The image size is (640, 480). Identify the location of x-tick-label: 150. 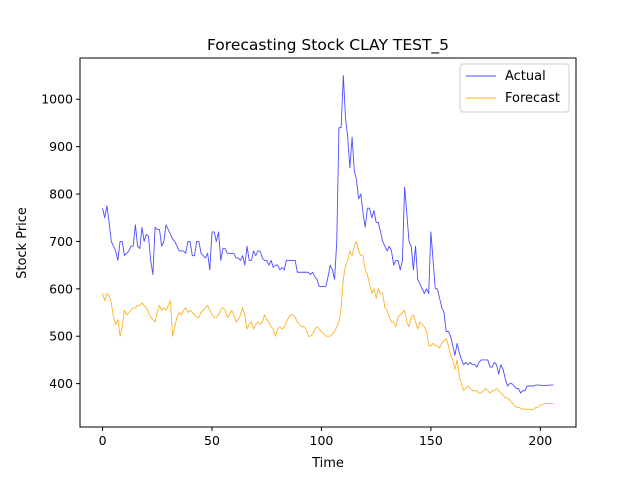
(431, 440).